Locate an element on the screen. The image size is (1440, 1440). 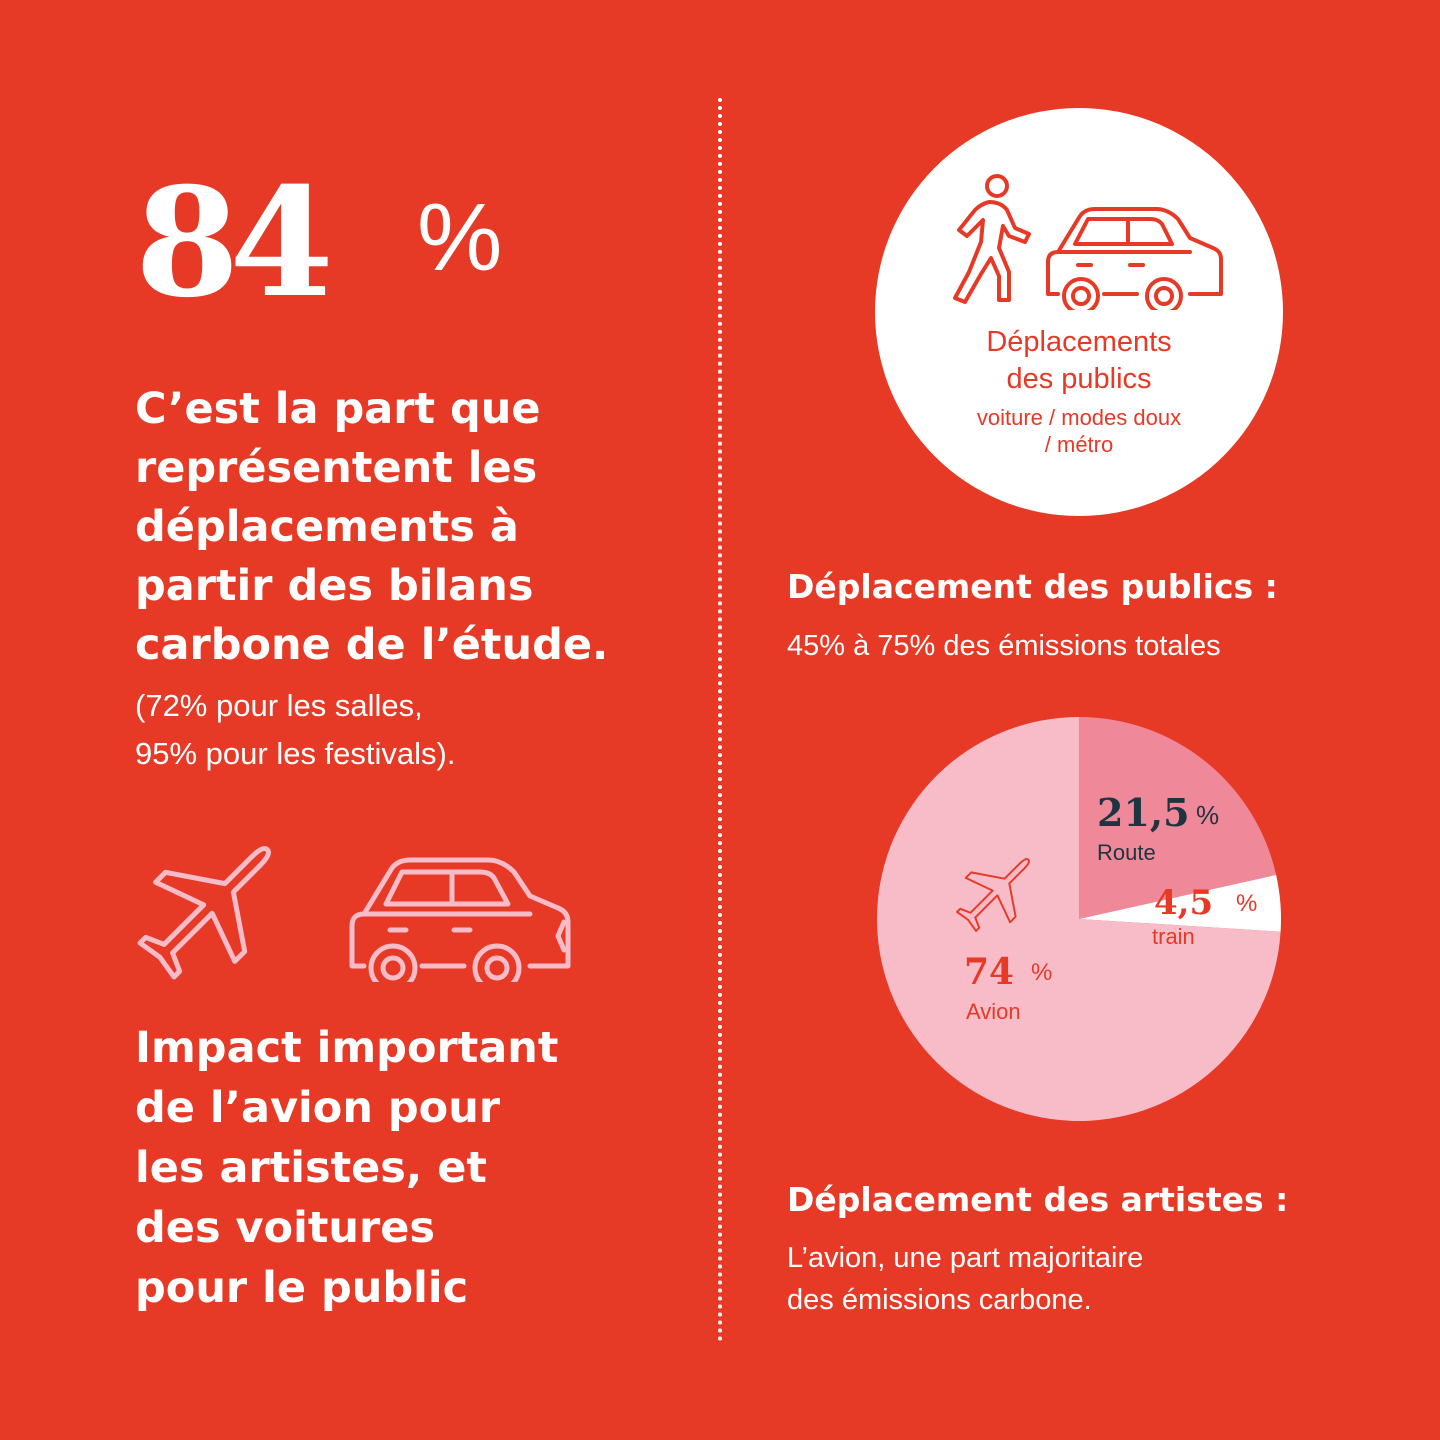
slice-value-train: 4,5 is located at coordinates (1183, 903).